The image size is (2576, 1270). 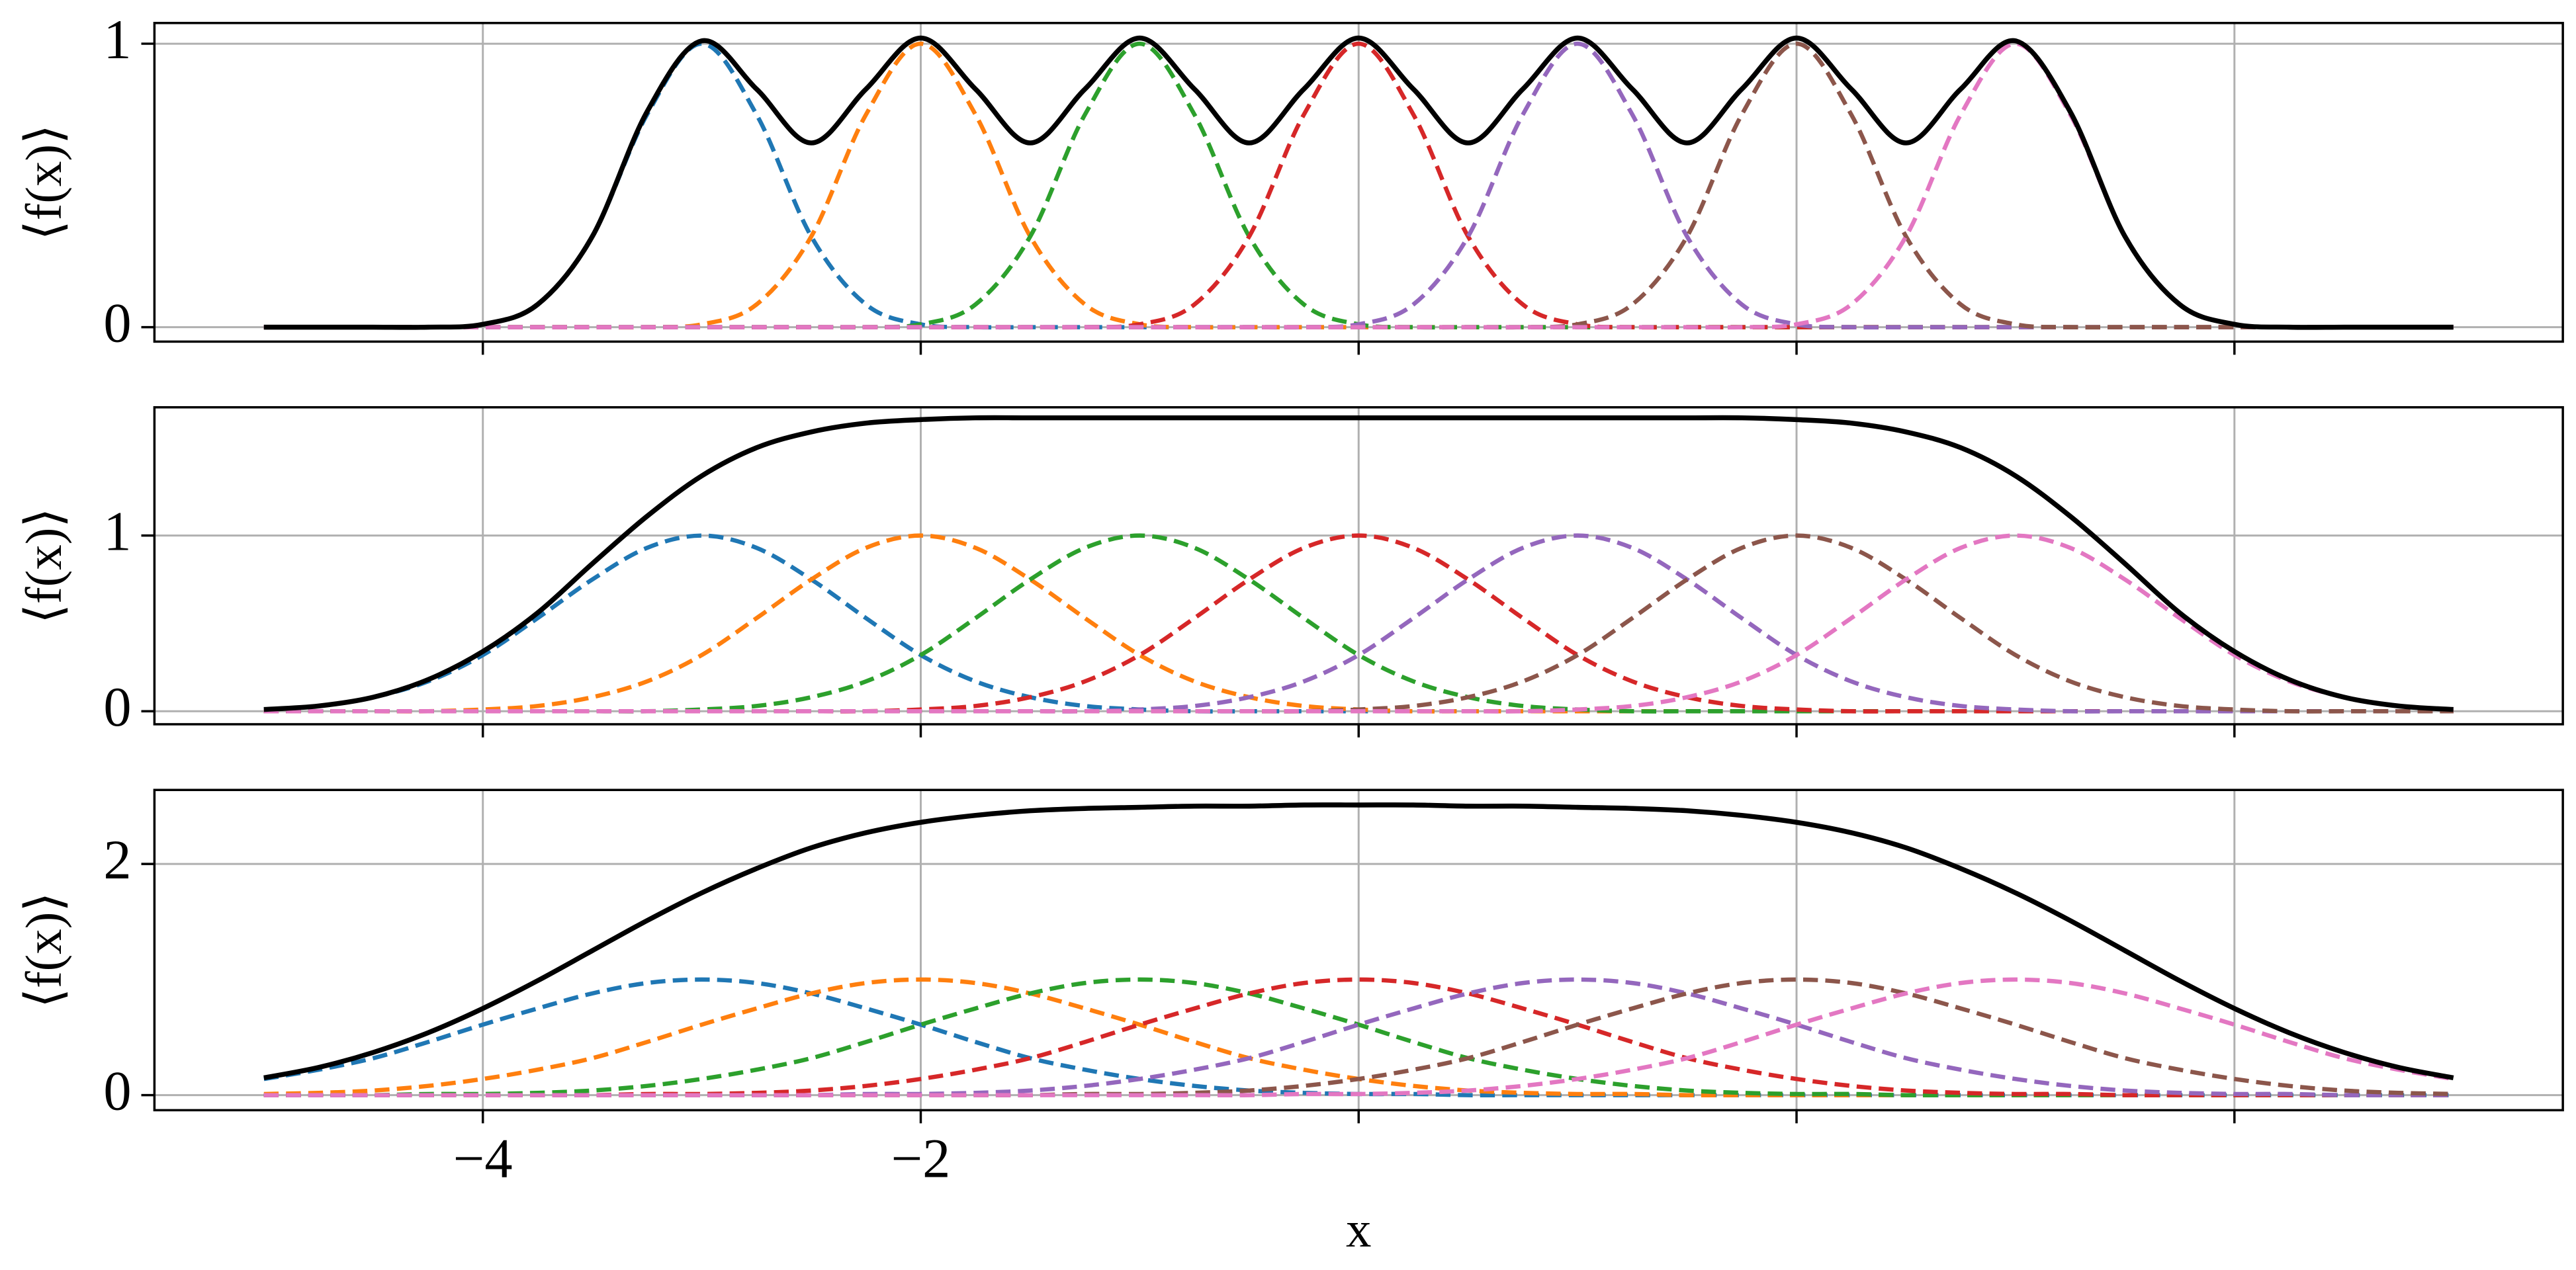 I want to click on y-tick-label: 2, so click(x=117, y=860).